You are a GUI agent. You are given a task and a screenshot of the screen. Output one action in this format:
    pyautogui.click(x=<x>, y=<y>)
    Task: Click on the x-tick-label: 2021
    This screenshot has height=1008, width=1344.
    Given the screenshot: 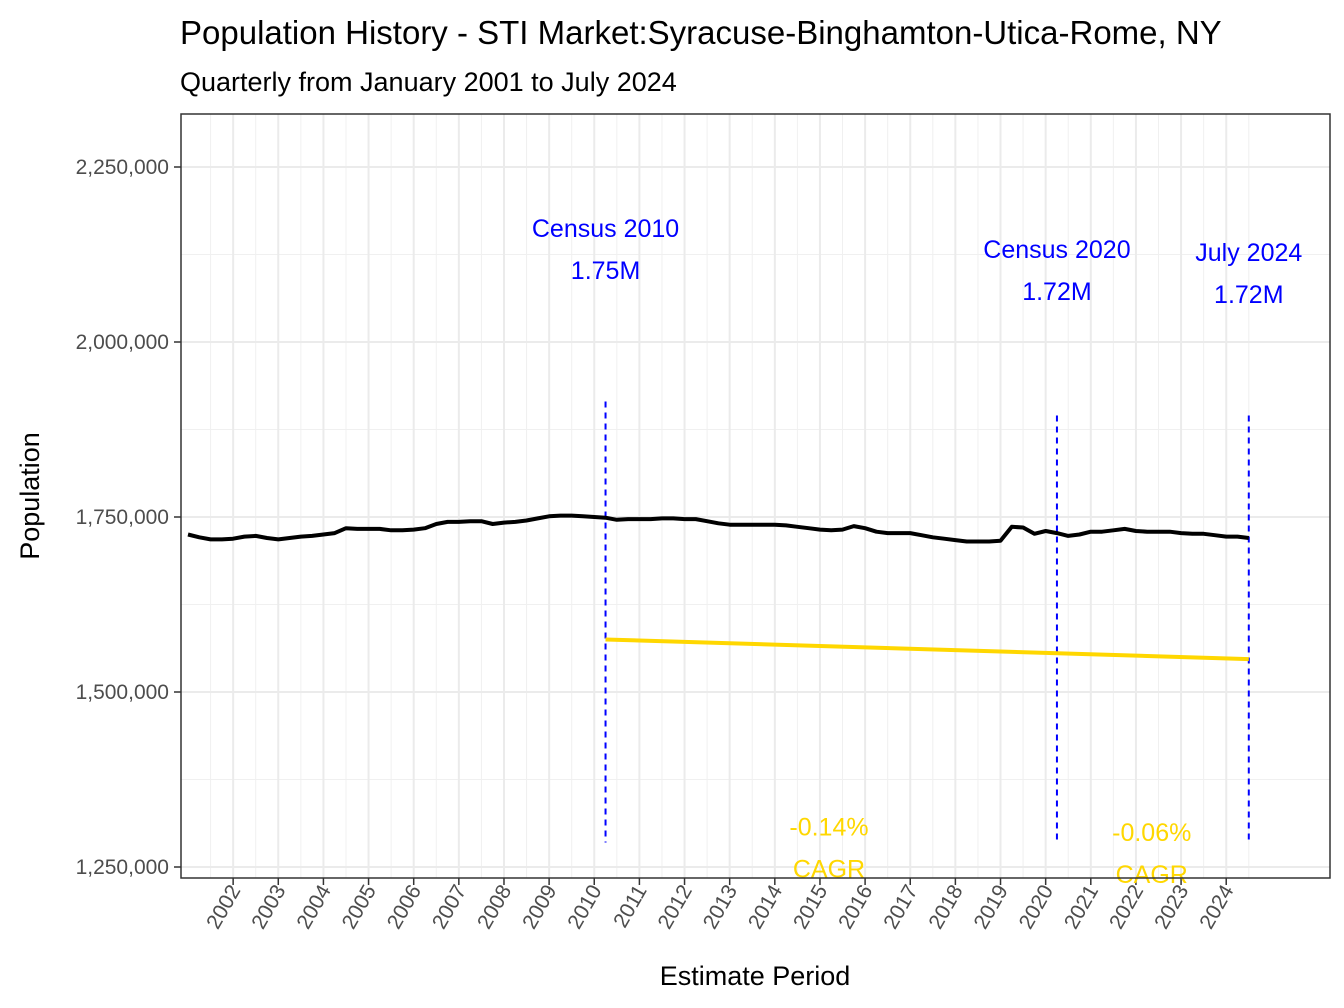 What is the action you would take?
    pyautogui.click(x=1081, y=907)
    